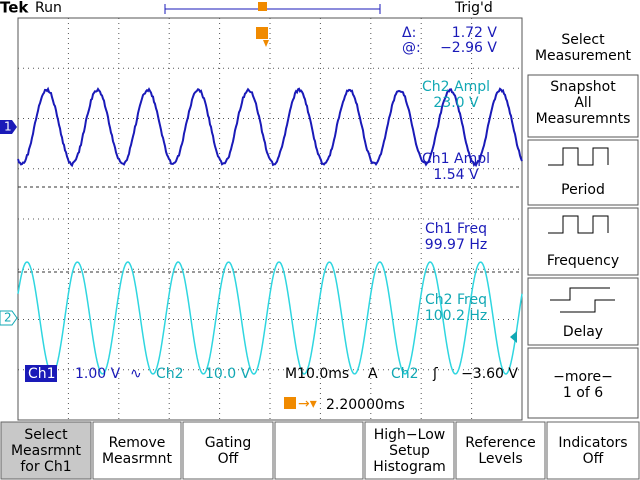 The width and height of the screenshot is (640, 480). Describe the element at coordinates (473, 8) in the screenshot. I see `trigger-status: Trig'd` at that location.